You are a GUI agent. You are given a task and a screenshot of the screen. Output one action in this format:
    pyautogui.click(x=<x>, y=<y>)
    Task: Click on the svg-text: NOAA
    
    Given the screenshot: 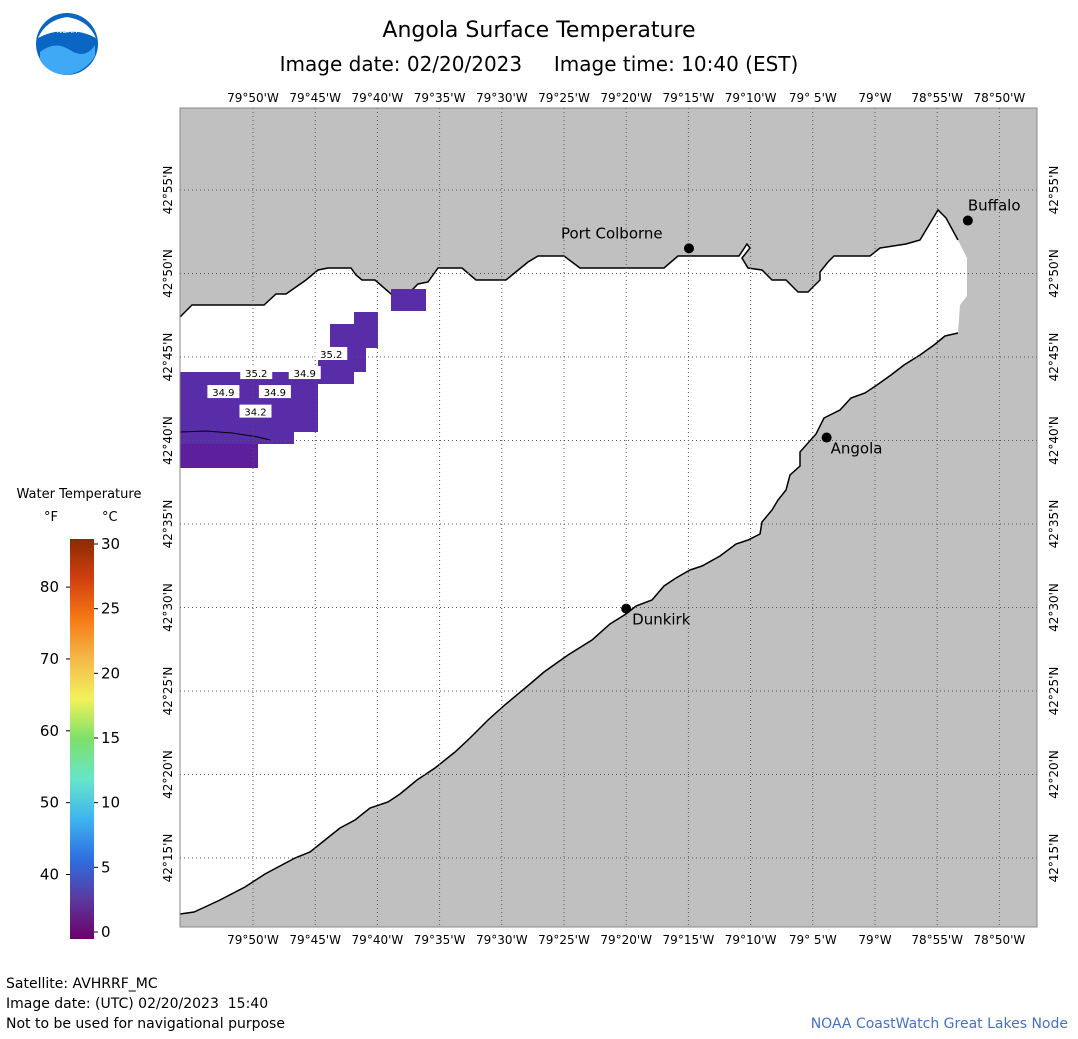 What is the action you would take?
    pyautogui.click(x=67, y=31)
    